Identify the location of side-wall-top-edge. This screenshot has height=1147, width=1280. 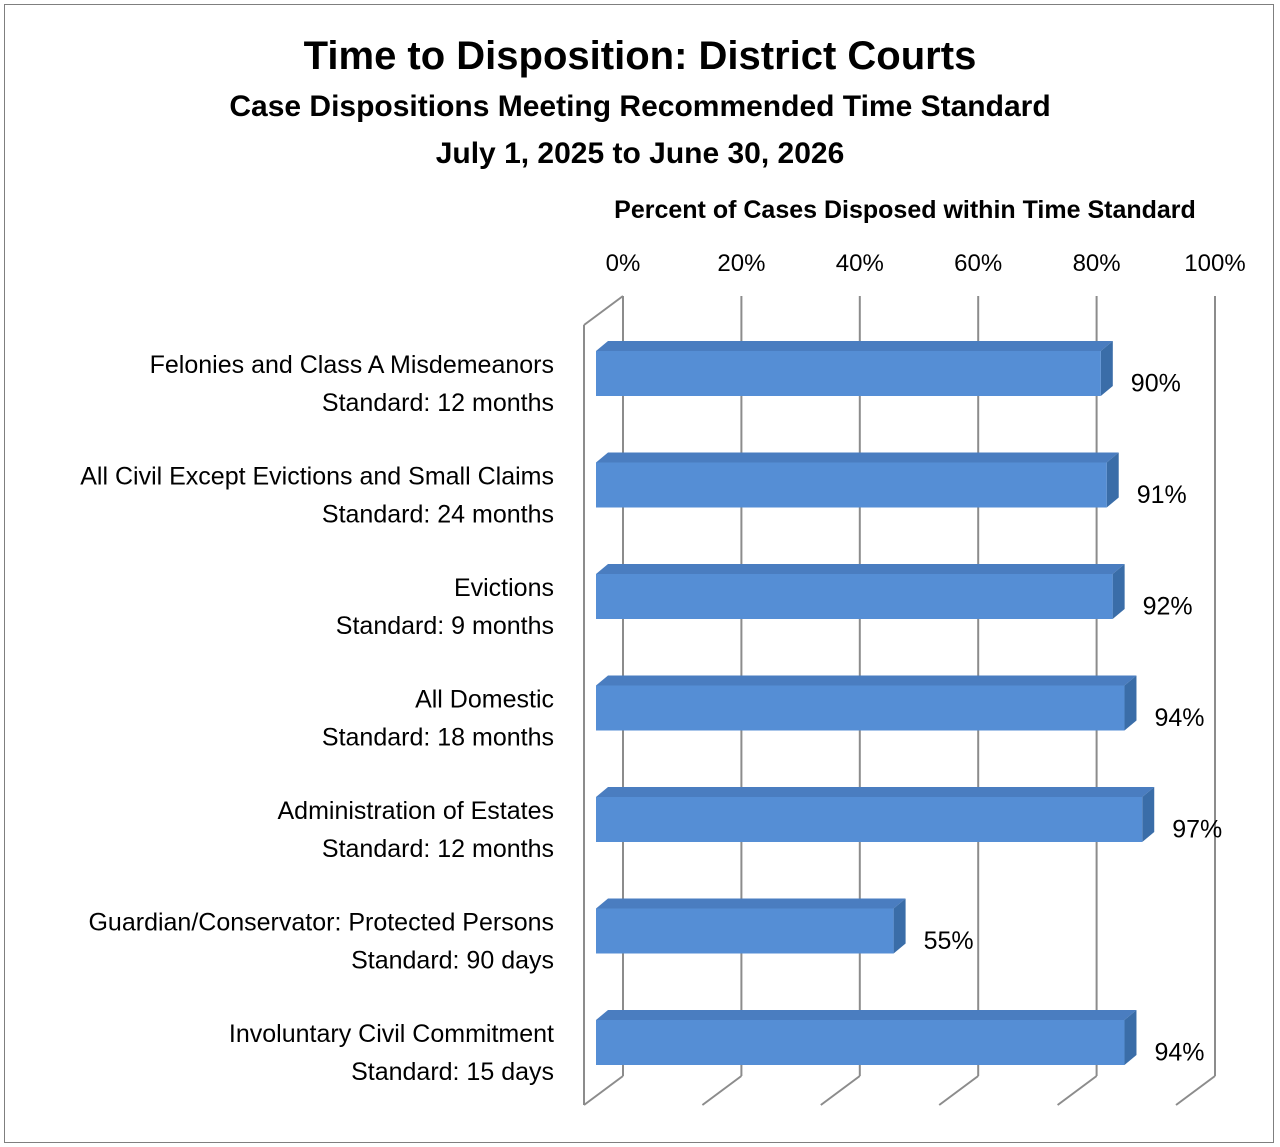
(603, 310).